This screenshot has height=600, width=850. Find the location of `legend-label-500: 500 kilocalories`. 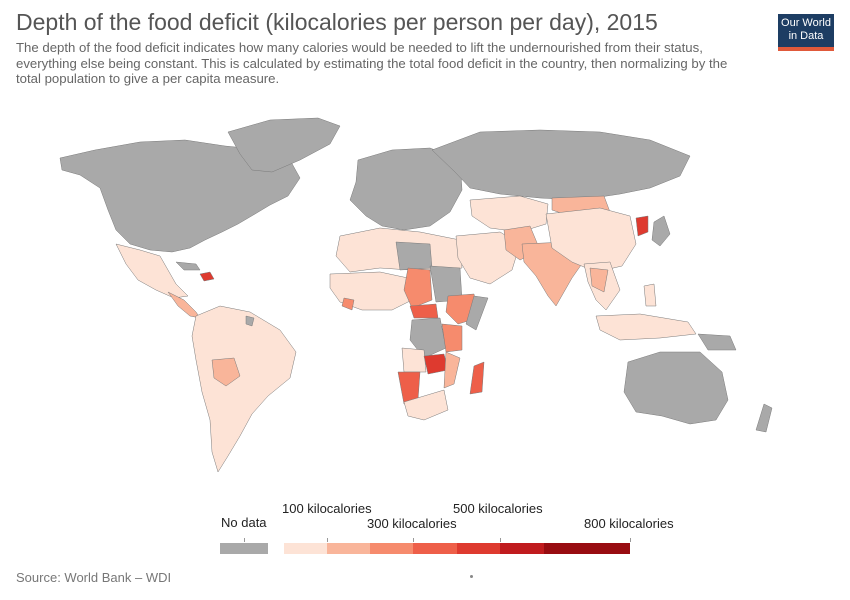

legend-label-500: 500 kilocalories is located at coordinates (498, 508).